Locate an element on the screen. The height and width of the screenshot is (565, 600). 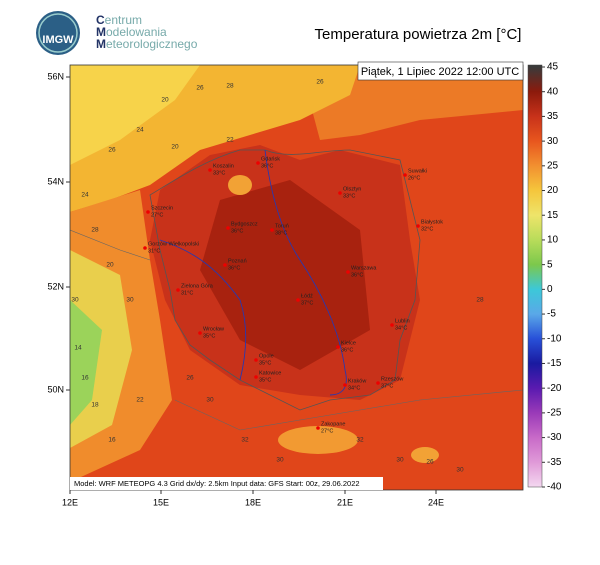
city-name: Zielona Góra is located at coordinates (197, 286).